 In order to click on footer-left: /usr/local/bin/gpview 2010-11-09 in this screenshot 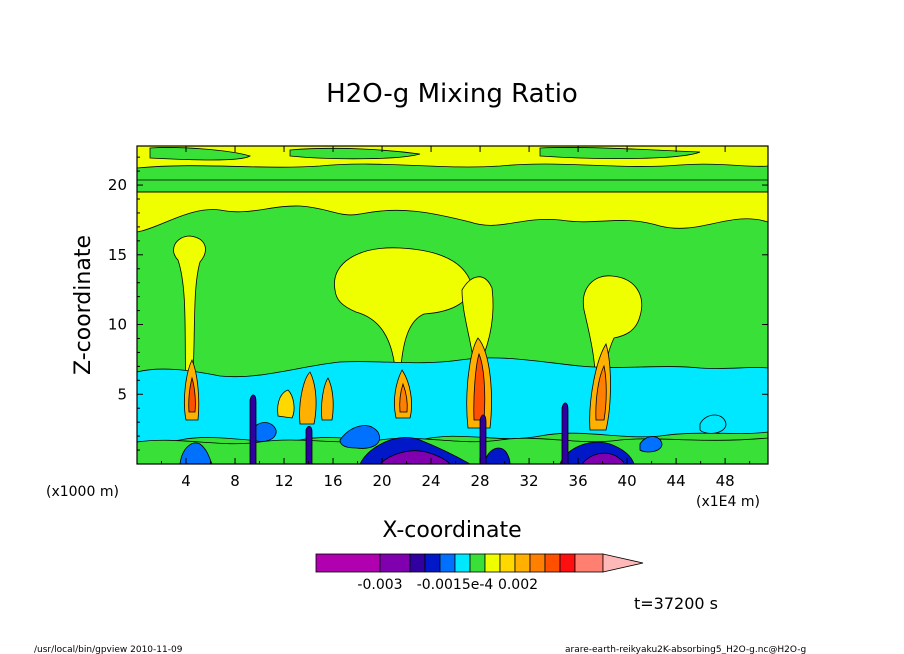, I will do `click(108, 649)`.